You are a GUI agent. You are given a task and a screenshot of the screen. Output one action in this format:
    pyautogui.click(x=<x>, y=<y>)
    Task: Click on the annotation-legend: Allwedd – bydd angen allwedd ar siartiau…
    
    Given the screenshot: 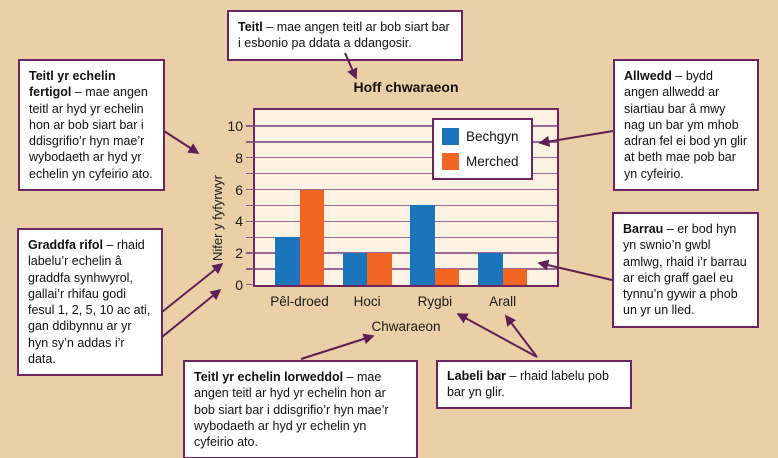 What is the action you would take?
    pyautogui.click(x=686, y=125)
    